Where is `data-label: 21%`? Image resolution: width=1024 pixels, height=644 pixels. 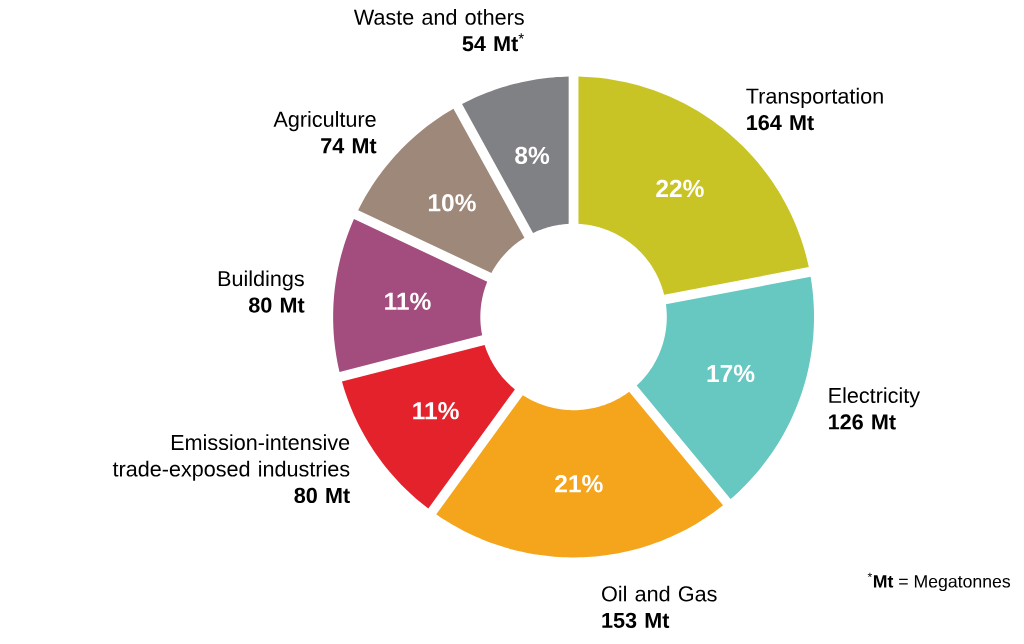
data-label: 21% is located at coordinates (579, 484).